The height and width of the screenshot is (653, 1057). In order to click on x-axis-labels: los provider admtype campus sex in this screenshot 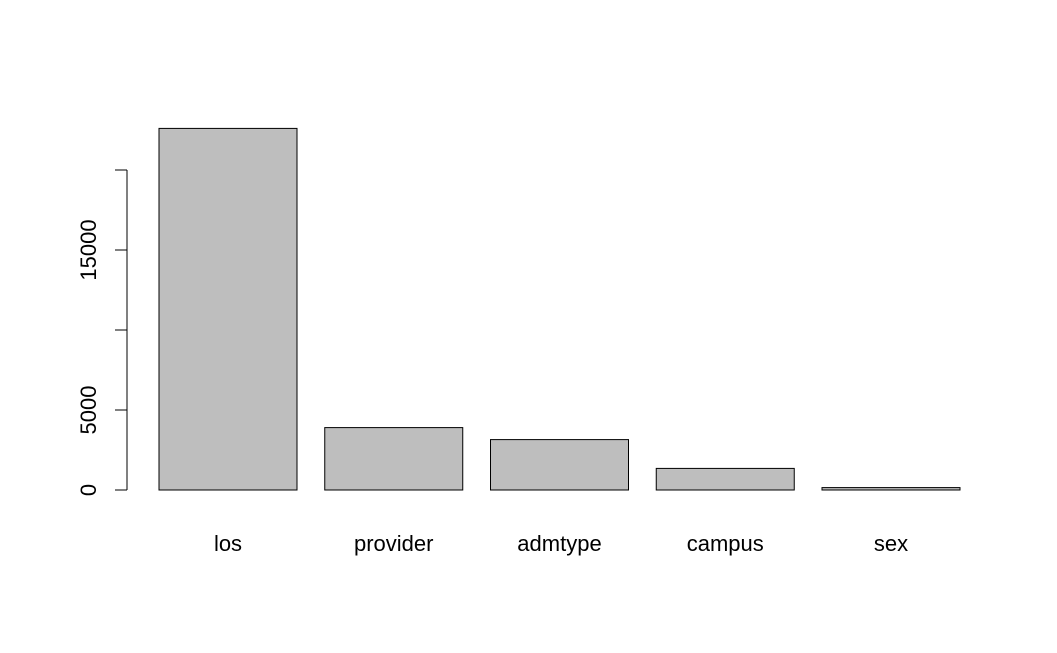, I will do `click(561, 543)`.